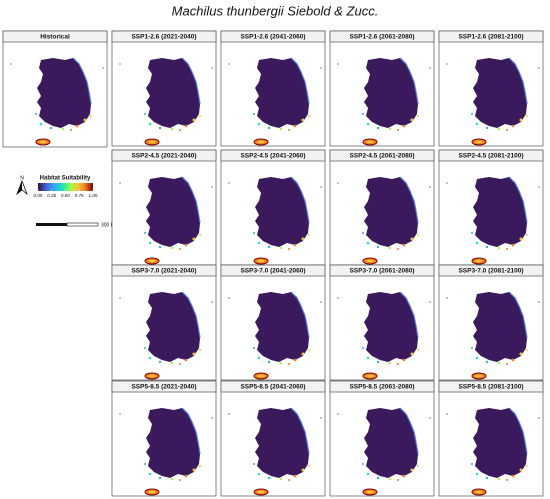  Describe the element at coordinates (491, 322) in the screenshot. I see `map-panel: SSP3-7.0 (2081-2100)` at that location.